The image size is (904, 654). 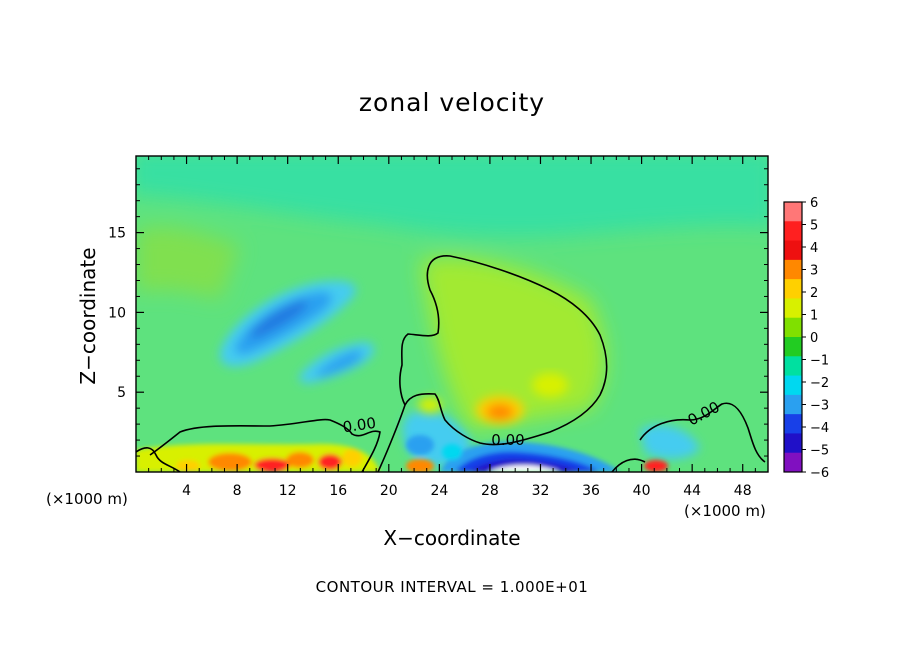 What do you see at coordinates (490, 491) in the screenshot?
I see `x-tick-label: 28` at bounding box center [490, 491].